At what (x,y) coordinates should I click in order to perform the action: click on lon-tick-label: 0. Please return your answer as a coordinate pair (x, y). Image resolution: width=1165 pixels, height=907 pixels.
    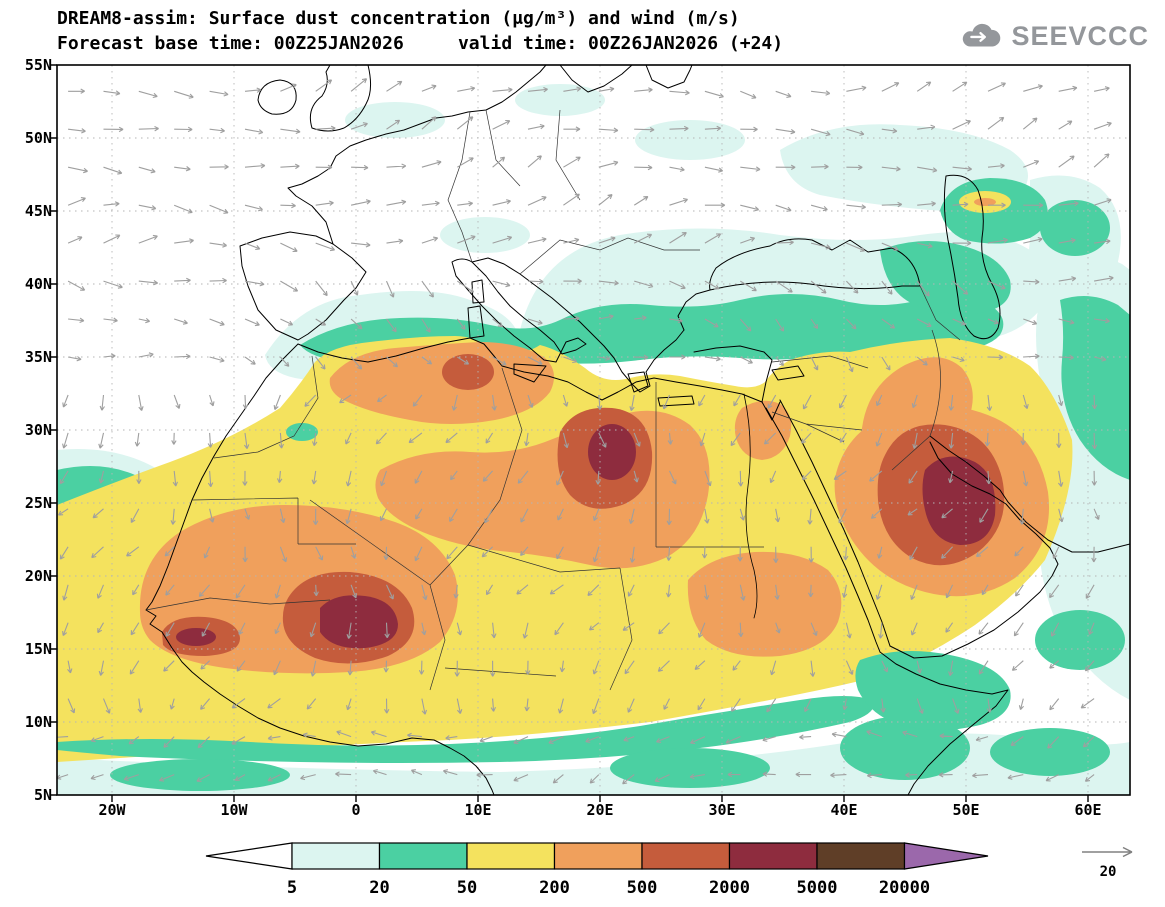
    Looking at the image, I should click on (356, 810).